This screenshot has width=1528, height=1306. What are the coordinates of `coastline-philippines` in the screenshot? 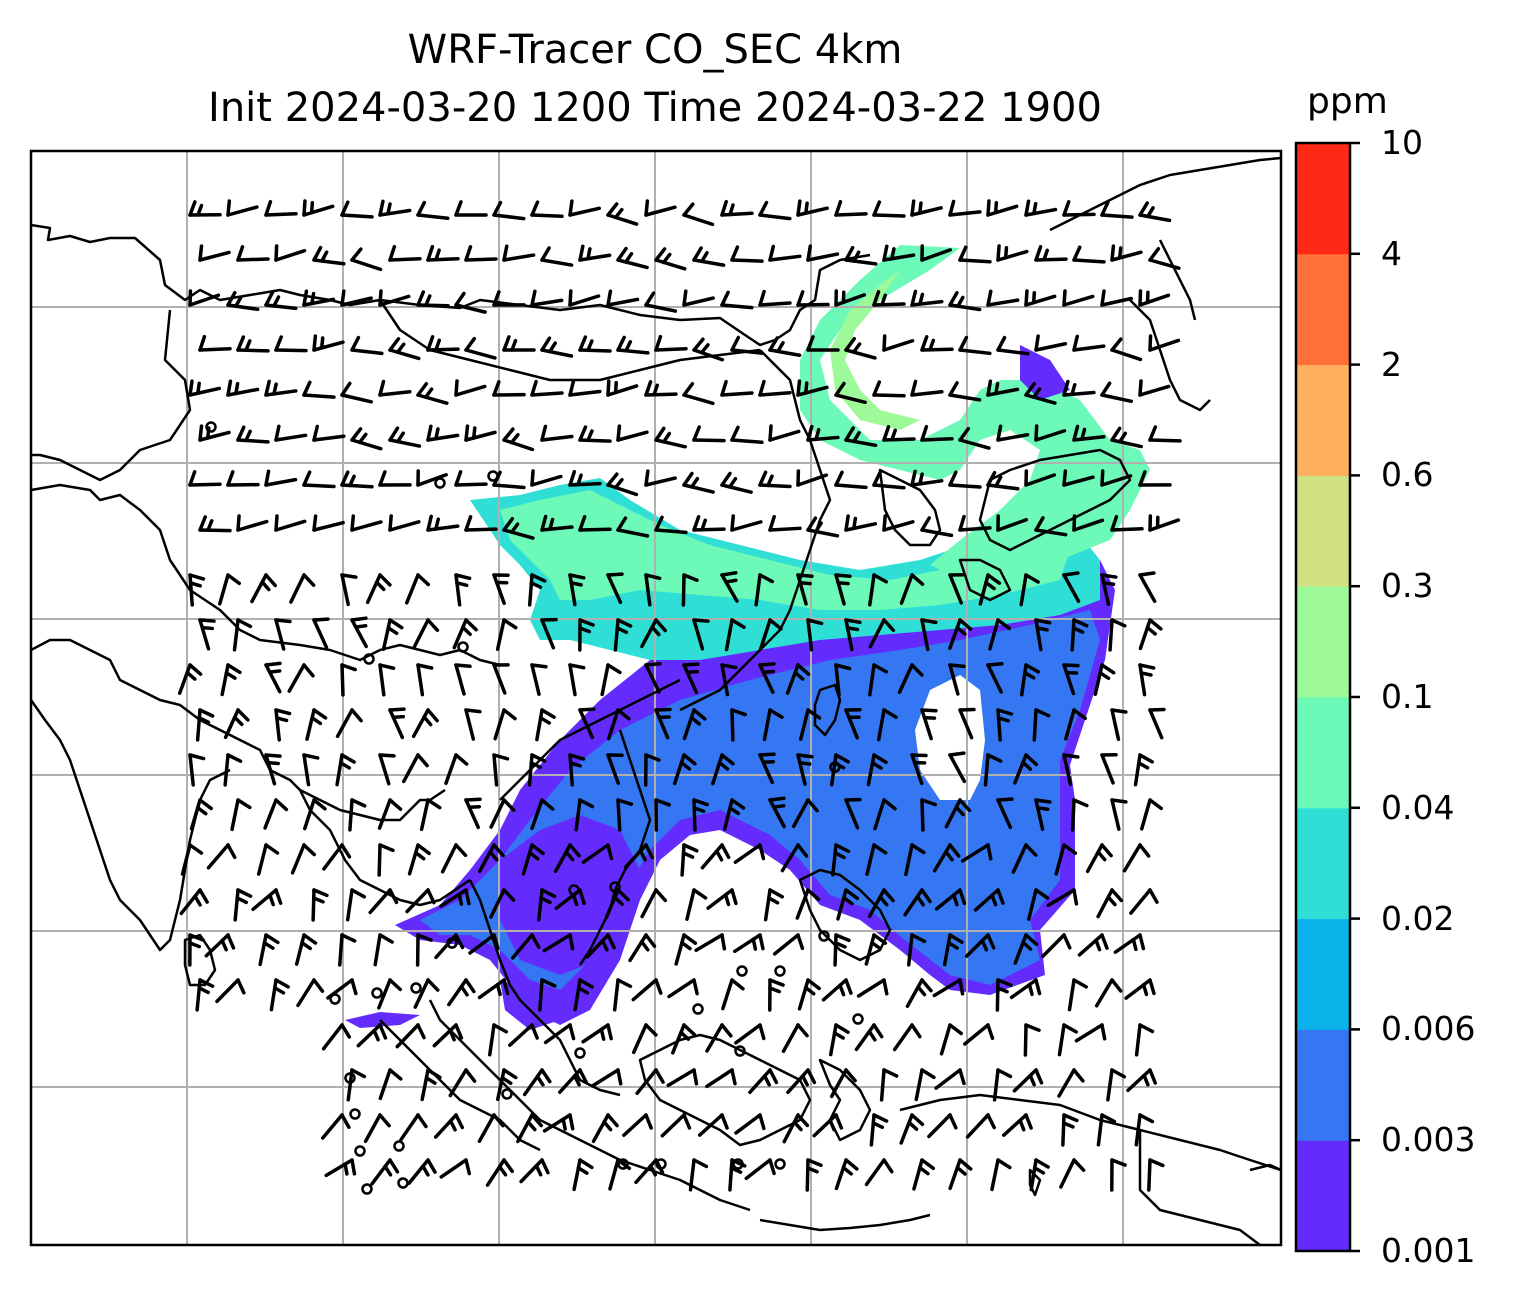 It's located at (845, 915).